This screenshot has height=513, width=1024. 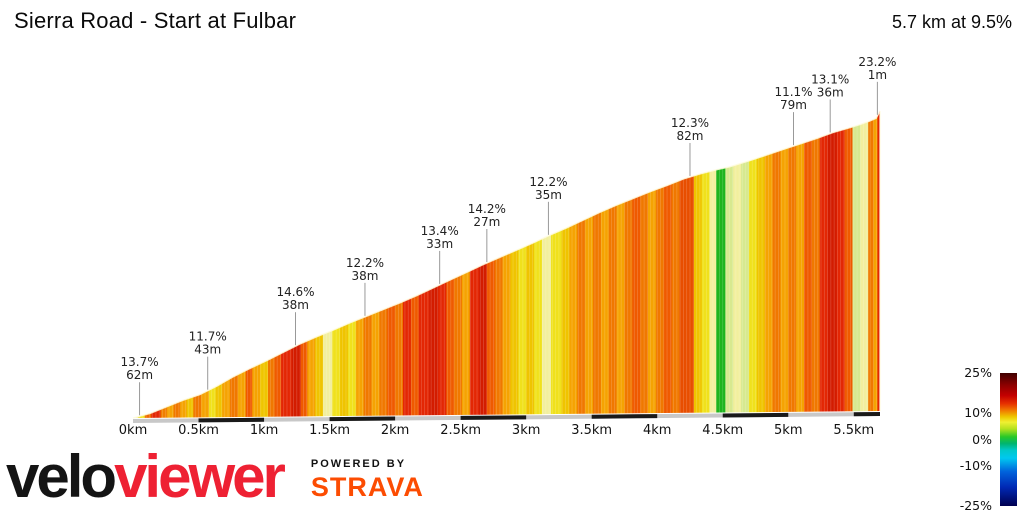 I want to click on x-tick-label: 3km, so click(x=526, y=430).